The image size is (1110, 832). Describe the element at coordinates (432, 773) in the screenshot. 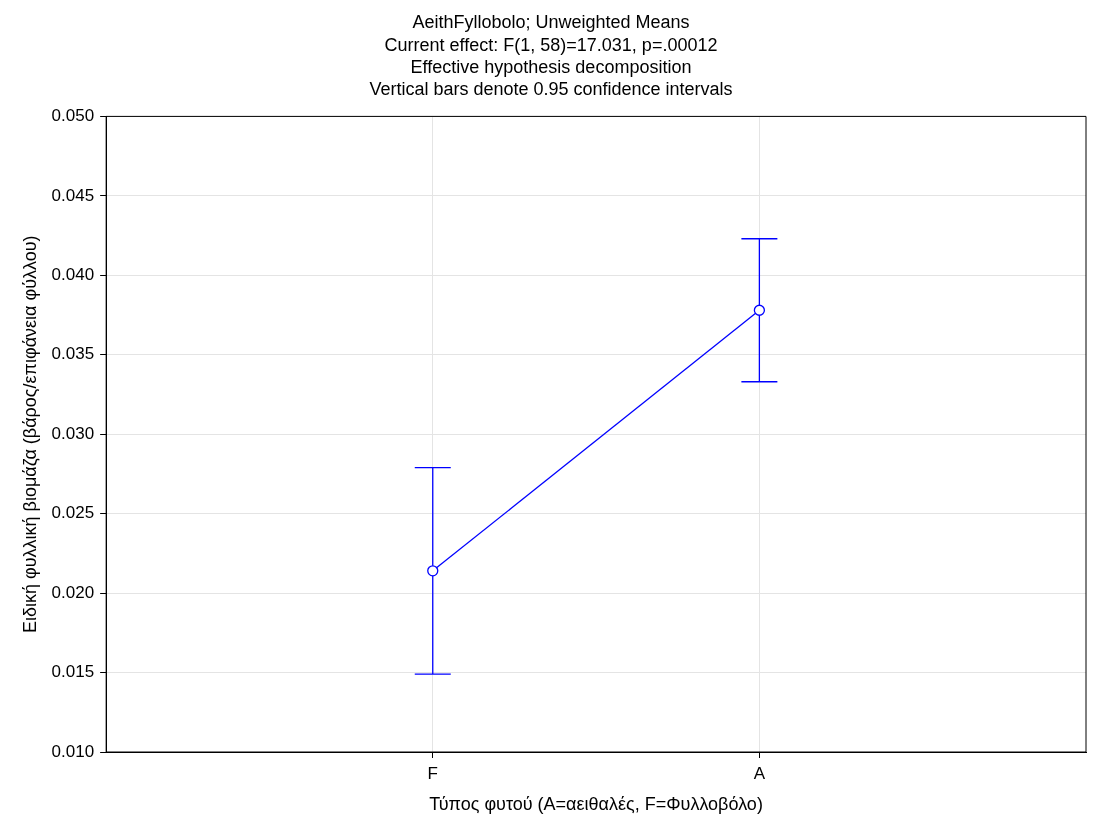

I see `x-tick-label: F` at that location.